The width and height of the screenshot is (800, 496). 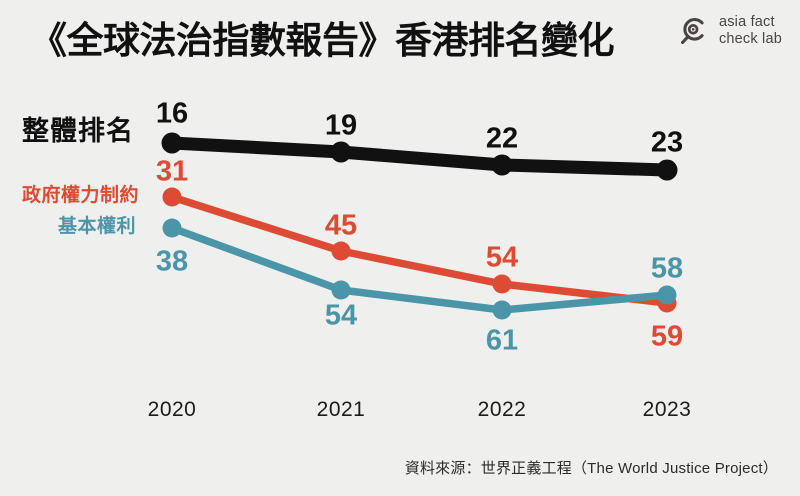 I want to click on series-fundamental, so click(x=419, y=269).